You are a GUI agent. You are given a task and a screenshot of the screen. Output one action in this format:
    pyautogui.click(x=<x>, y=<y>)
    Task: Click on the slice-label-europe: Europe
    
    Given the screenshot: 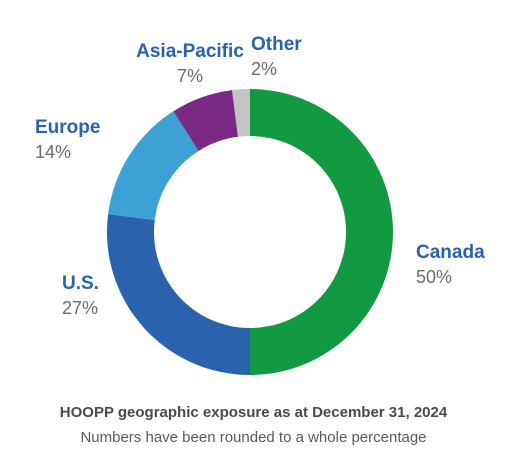 What is the action you would take?
    pyautogui.click(x=67, y=127)
    